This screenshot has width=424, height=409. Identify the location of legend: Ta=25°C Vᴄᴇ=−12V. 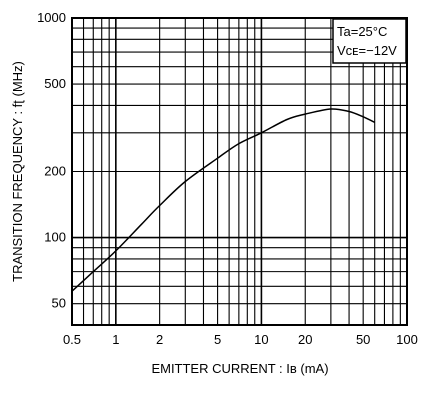
(369, 41).